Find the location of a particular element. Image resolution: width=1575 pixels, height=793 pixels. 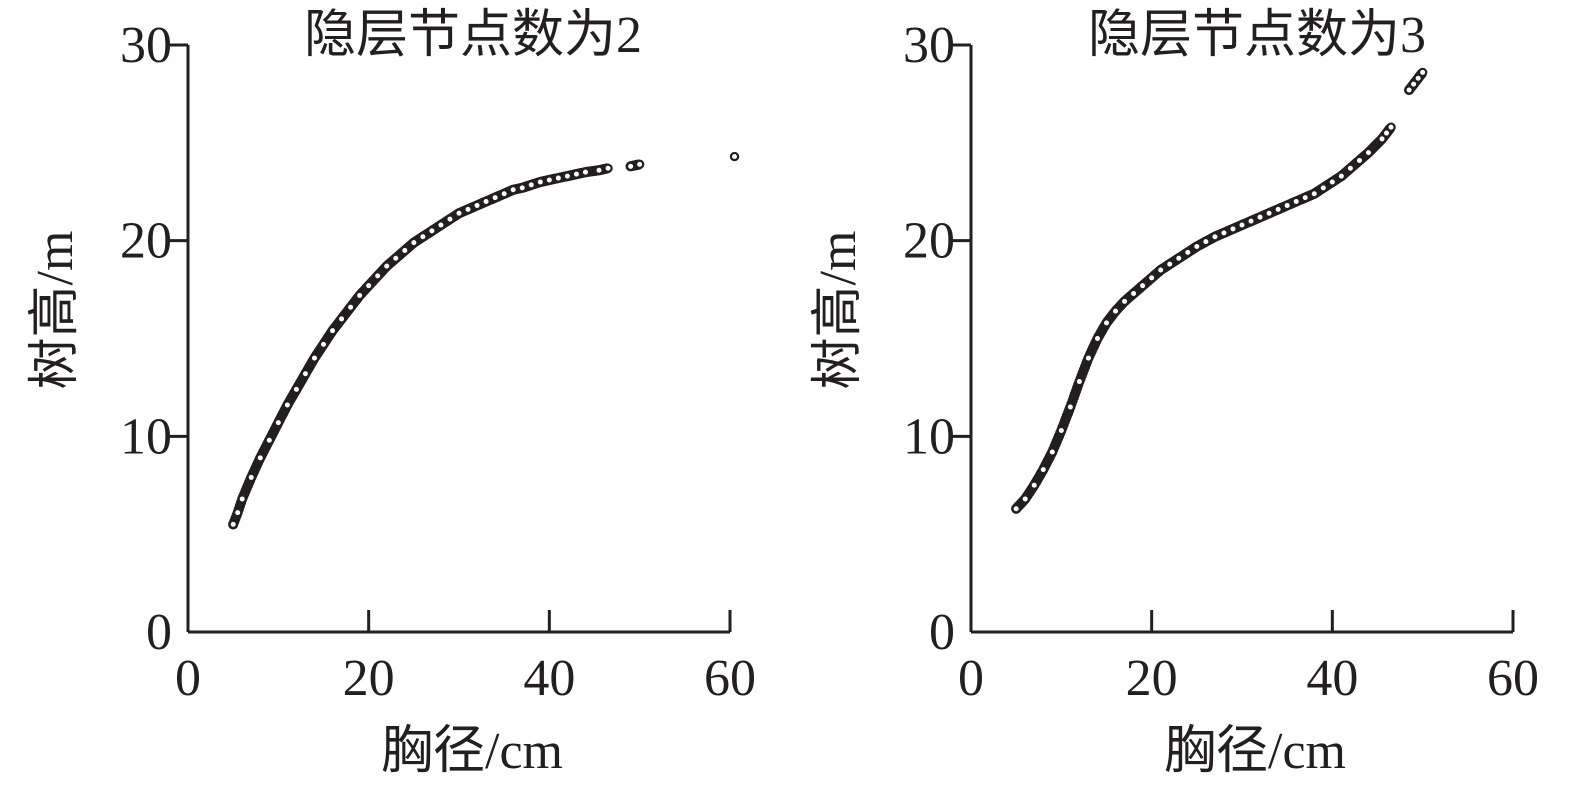

chart-title: 隐层节点数为2 is located at coordinates (473, 35).